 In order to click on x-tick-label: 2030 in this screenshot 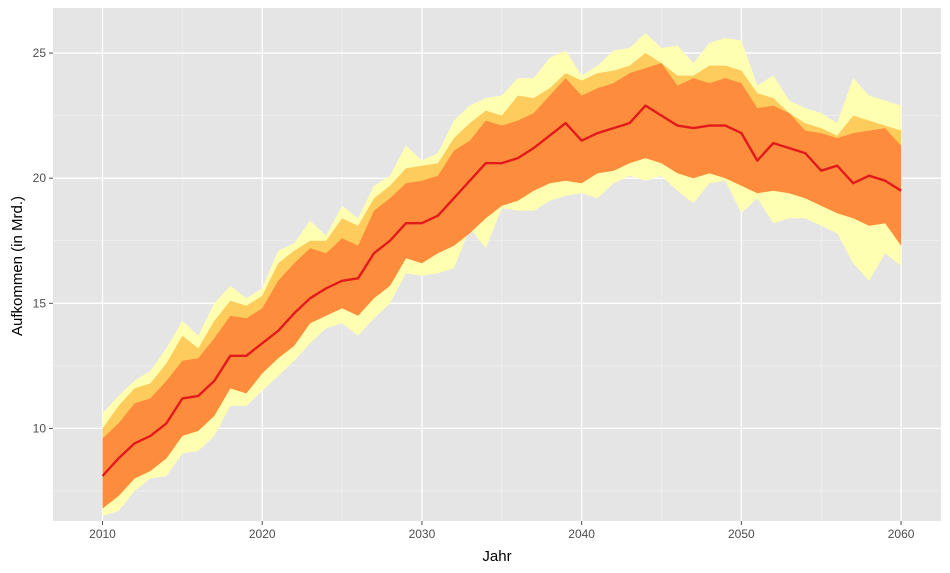, I will do `click(422, 534)`.